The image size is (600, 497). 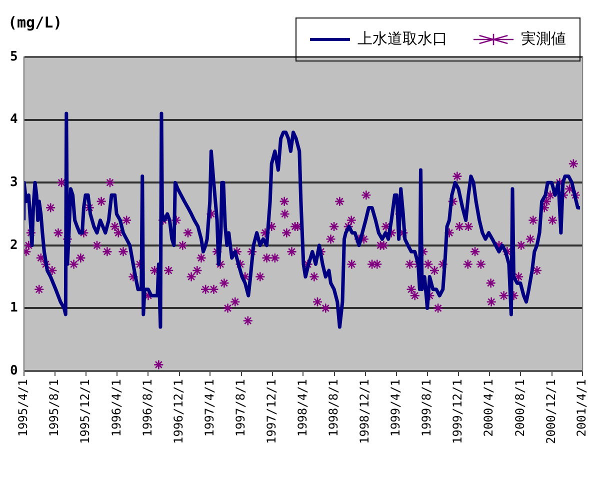 What do you see at coordinates (14, 370) in the screenshot?
I see `y-tick-label: 0` at bounding box center [14, 370].